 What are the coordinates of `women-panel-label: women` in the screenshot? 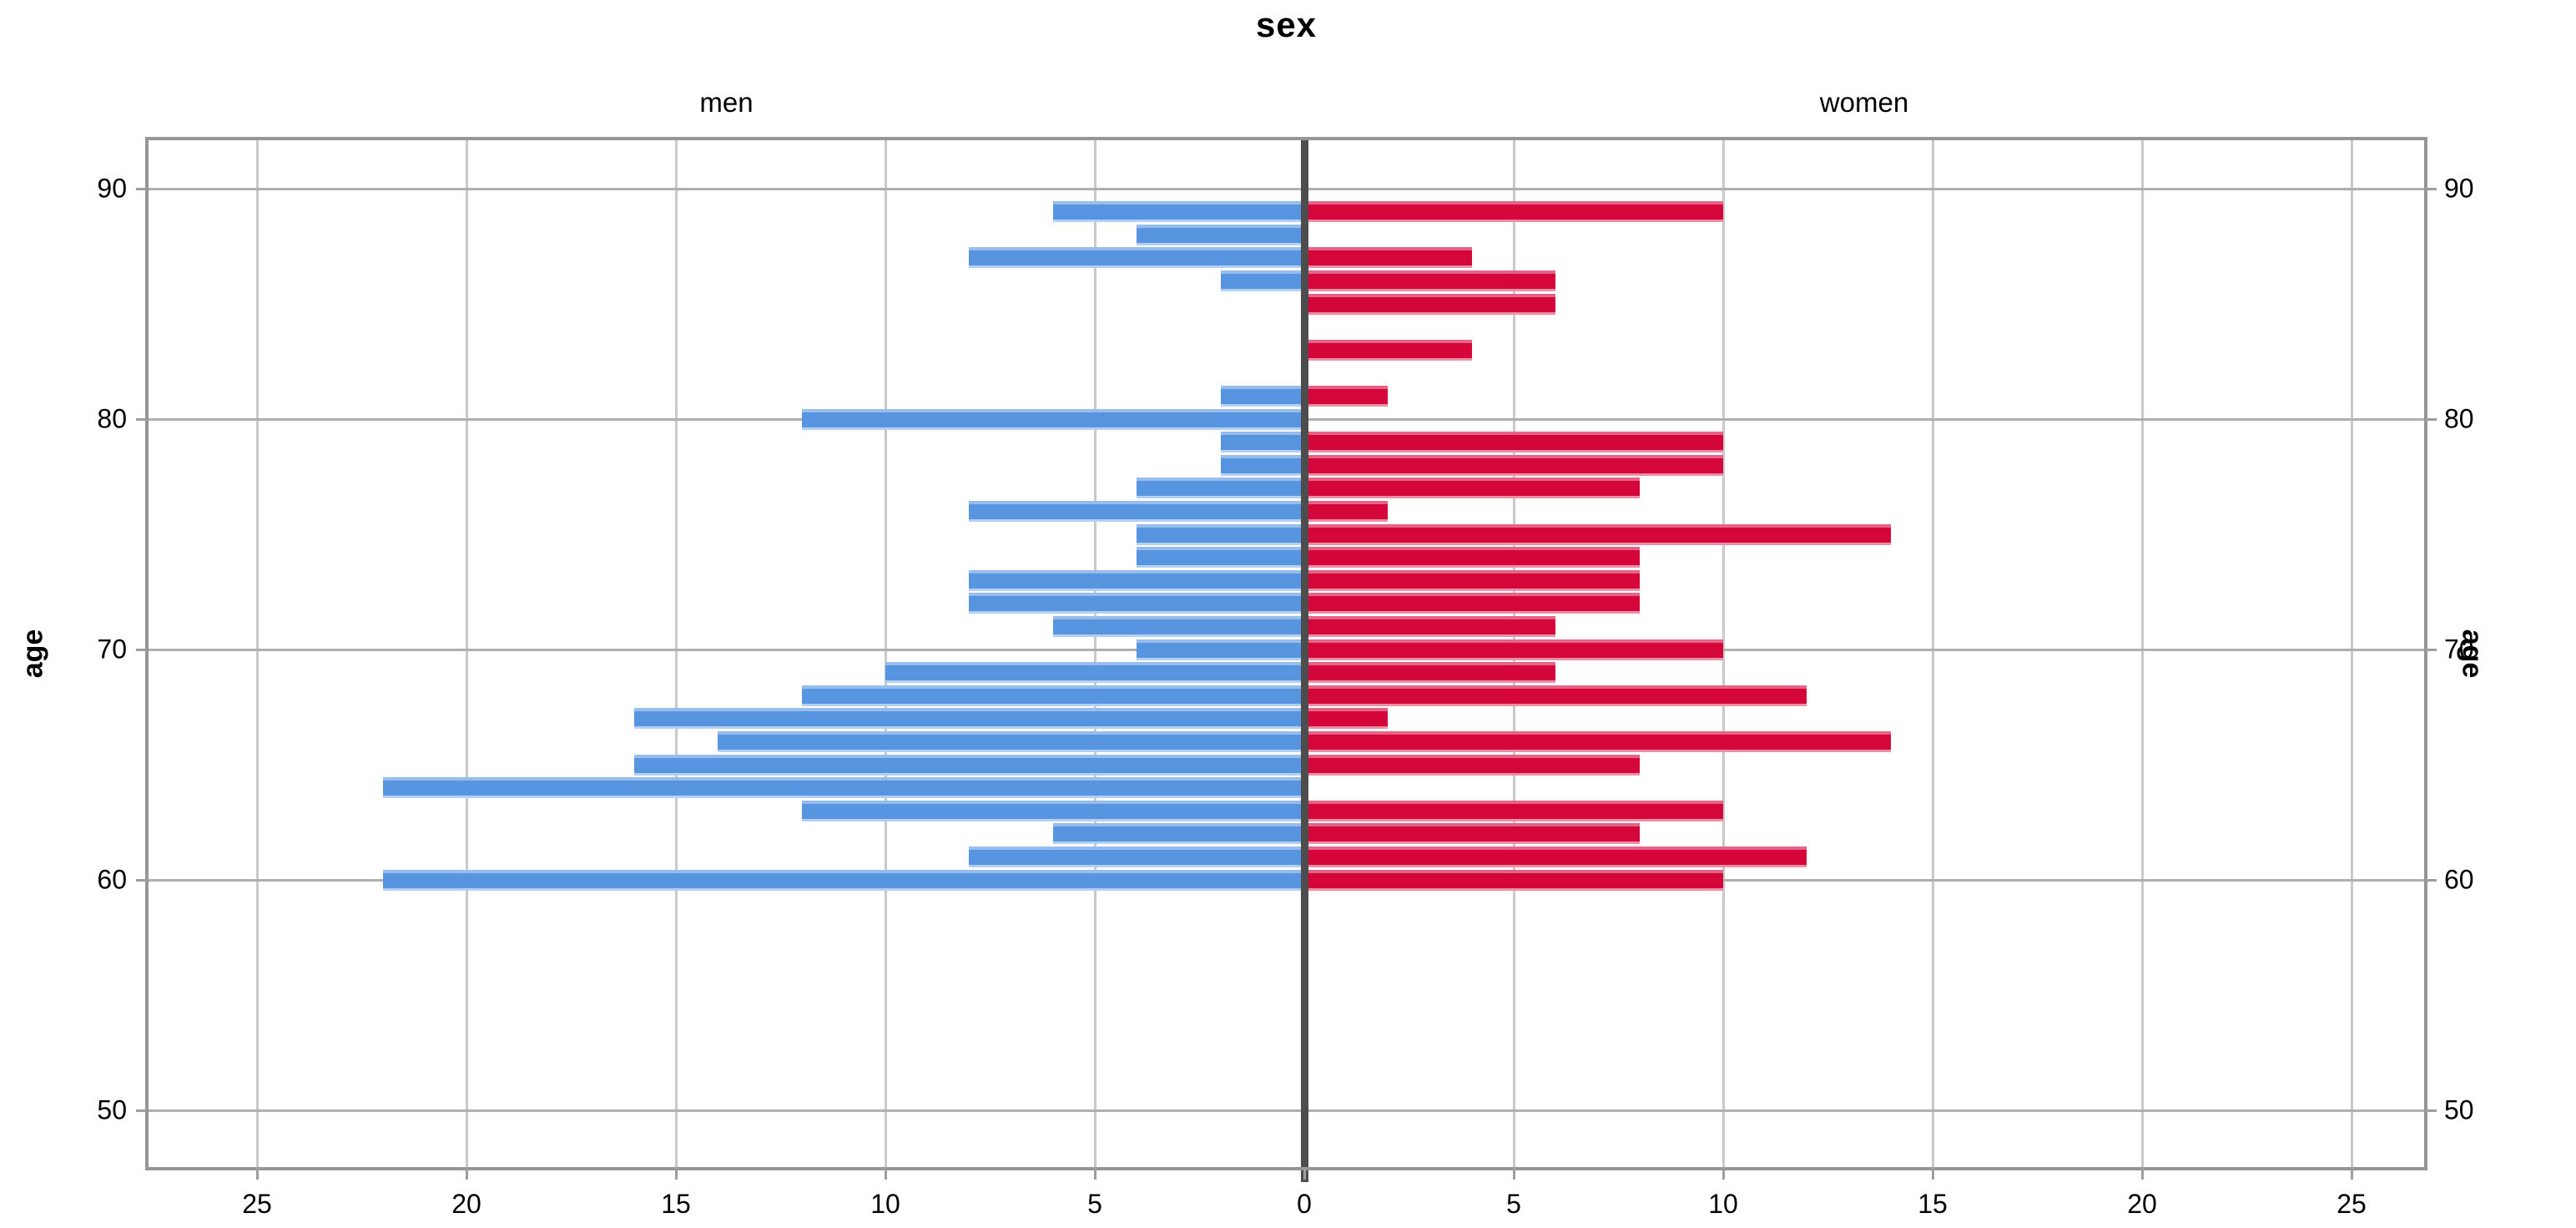 It's located at (1864, 102).